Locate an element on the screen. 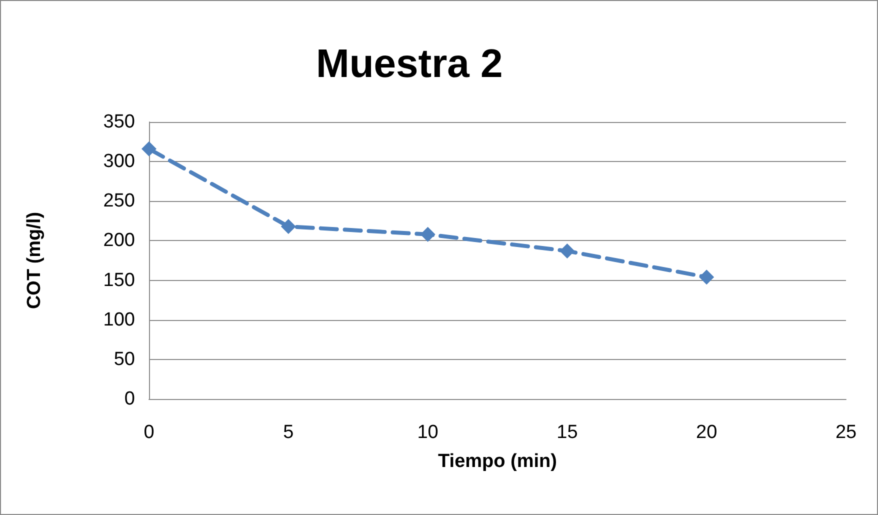 The height and width of the screenshot is (515, 878). y-tick-label: 300 is located at coordinates (119, 161).